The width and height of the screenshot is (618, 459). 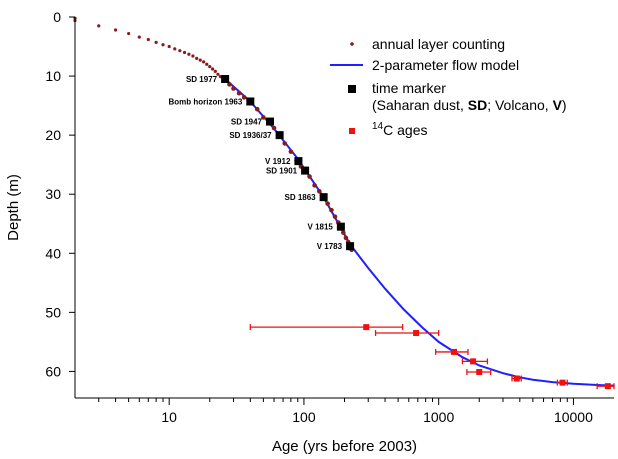 What do you see at coordinates (250, 135) in the screenshot?
I see `time-marker-label: SD 1936/37` at bounding box center [250, 135].